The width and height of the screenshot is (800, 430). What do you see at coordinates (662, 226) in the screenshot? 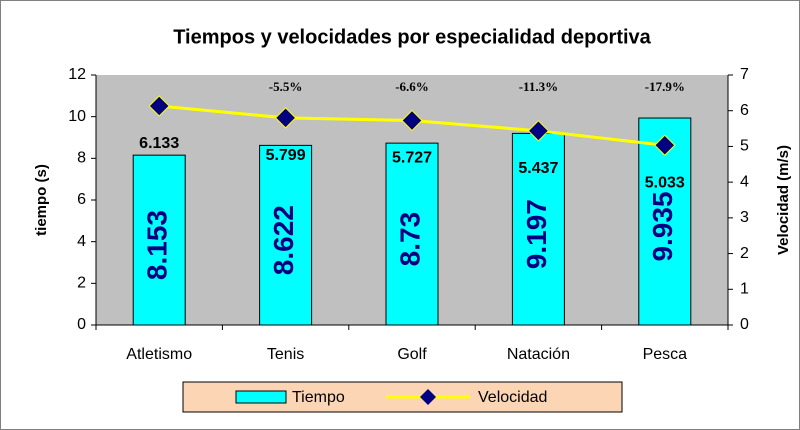
I see `bar-value-label: 9.935` at bounding box center [662, 226].